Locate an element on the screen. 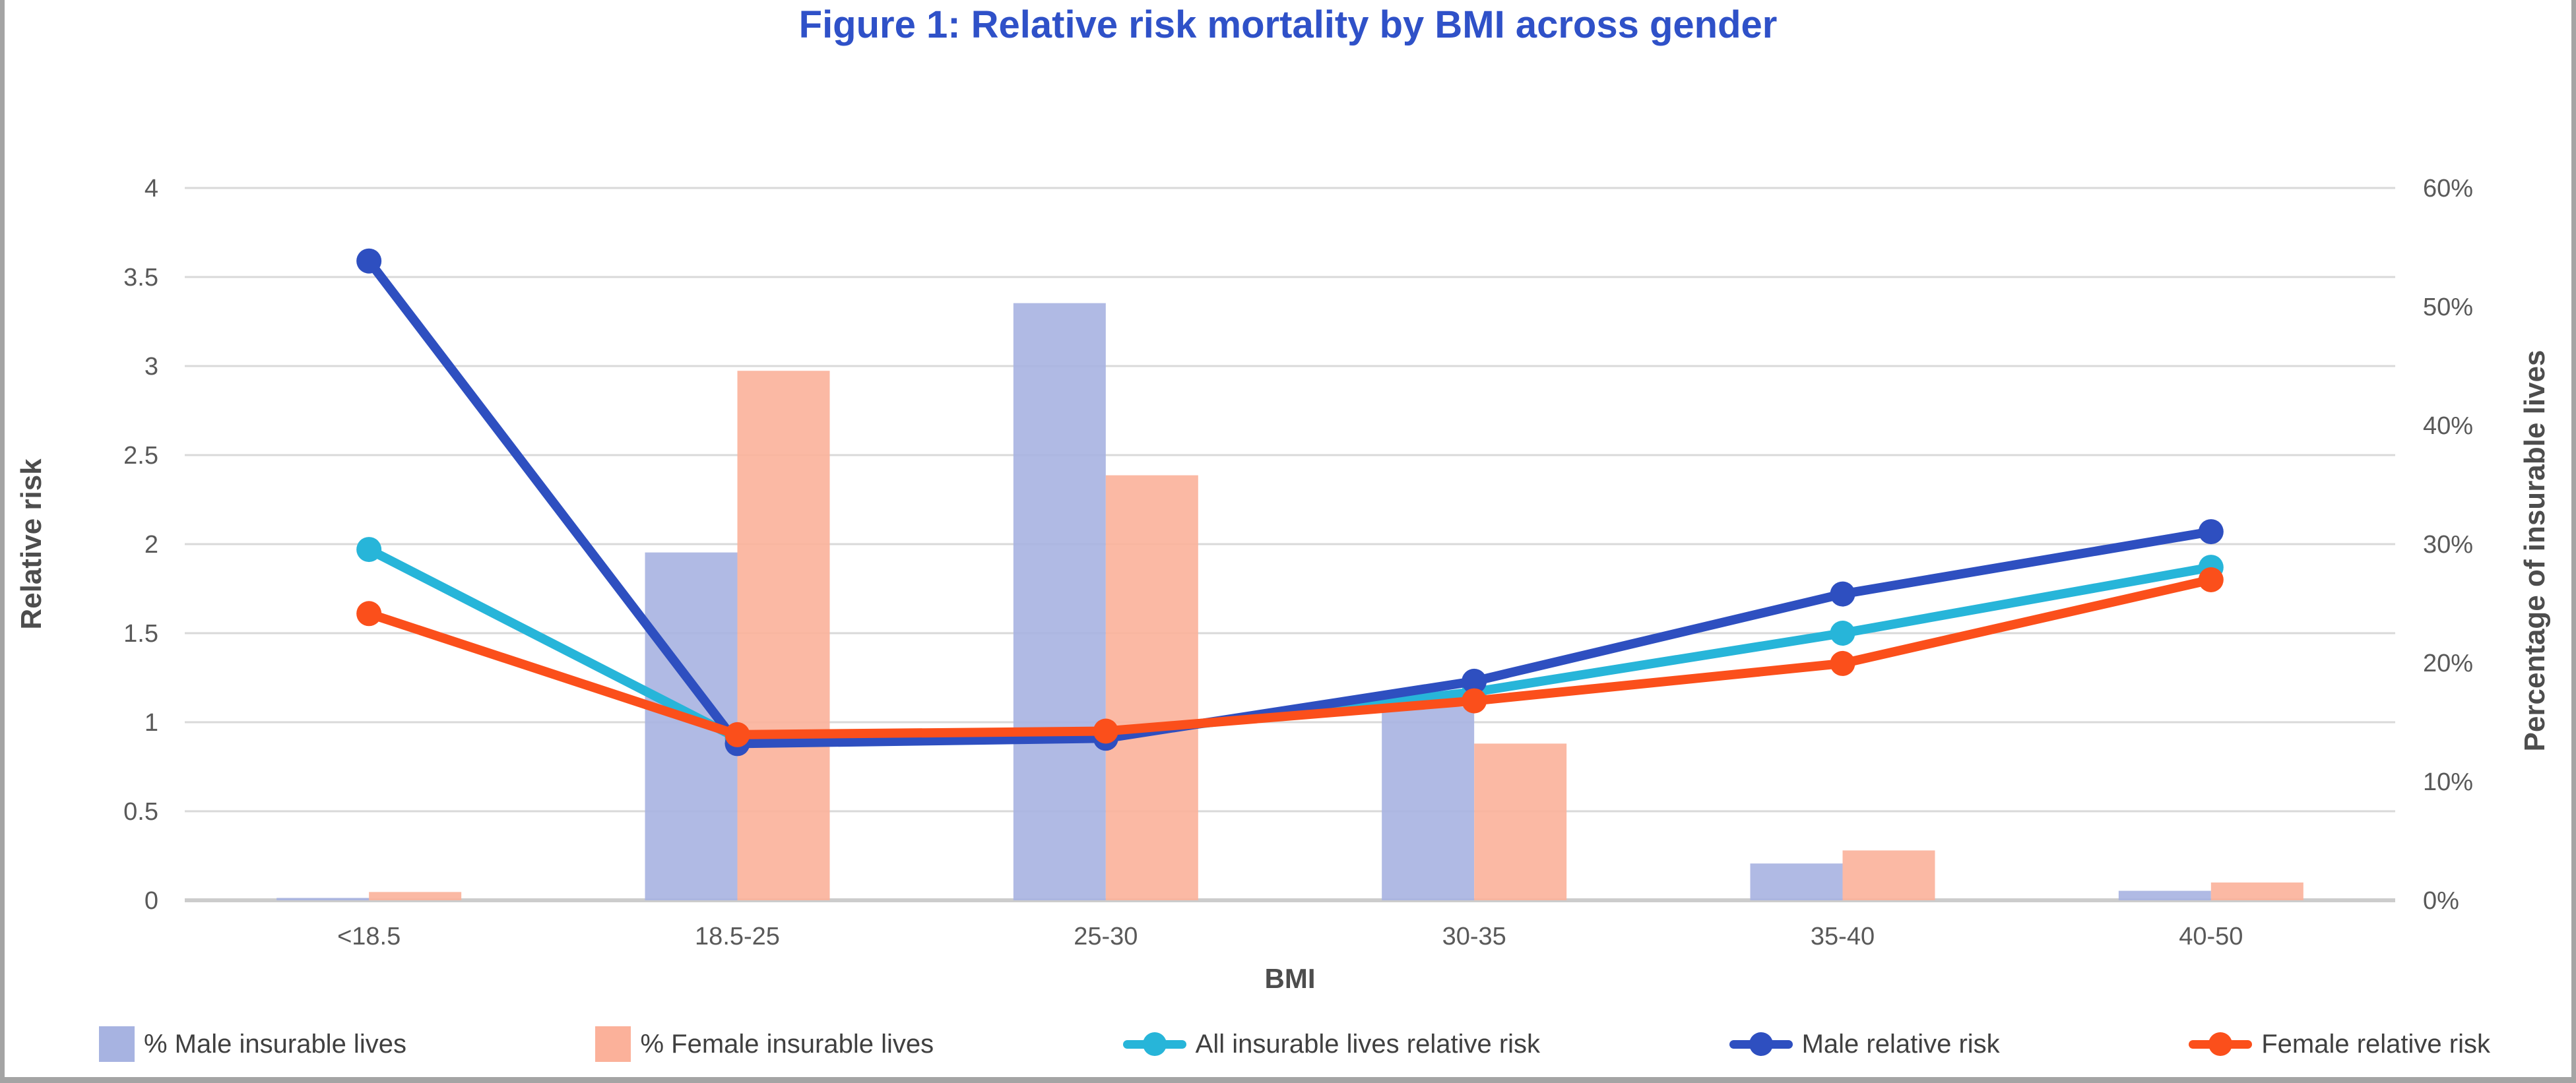  legend-item-male-line: Male relative risk is located at coordinates (1865, 1044).